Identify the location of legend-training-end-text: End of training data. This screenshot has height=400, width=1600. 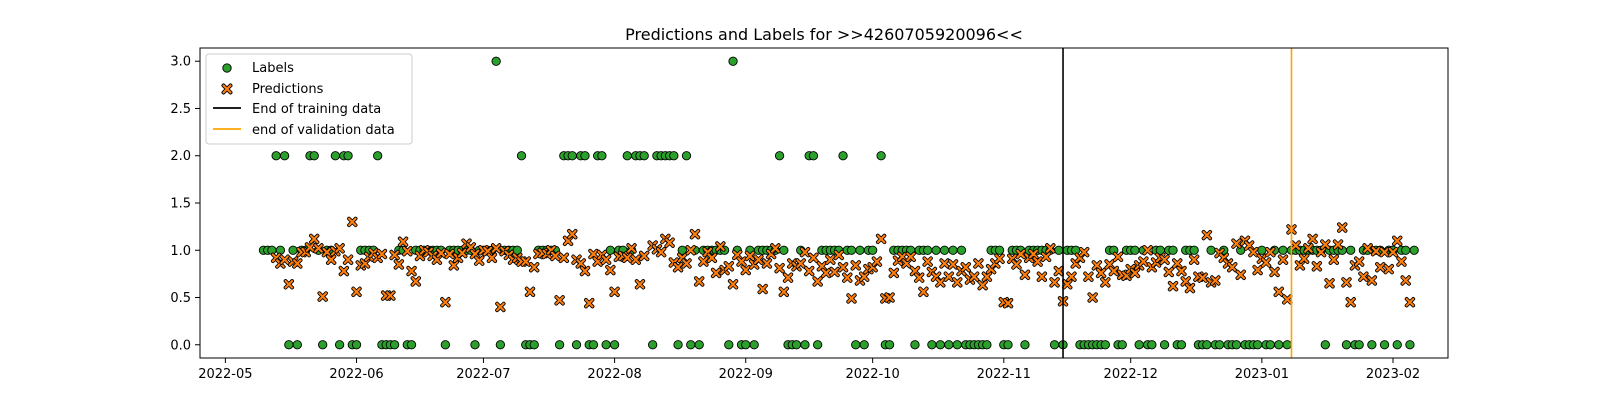
(316, 109).